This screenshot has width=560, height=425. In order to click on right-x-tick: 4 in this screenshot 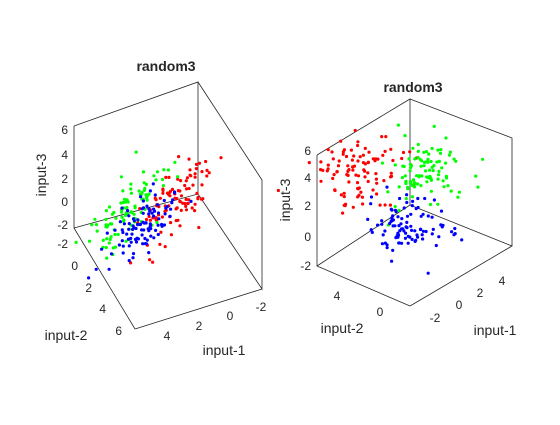, I will do `click(502, 281)`.